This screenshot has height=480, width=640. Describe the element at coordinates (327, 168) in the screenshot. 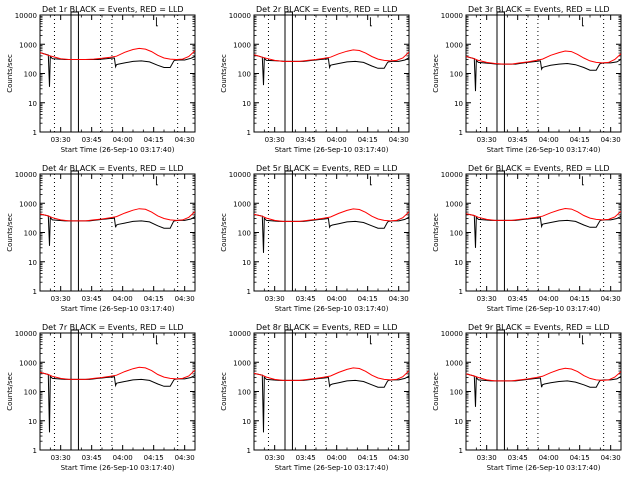

I see `plot-title: Det 5r BLACK = Events, RED = LLD` at that location.